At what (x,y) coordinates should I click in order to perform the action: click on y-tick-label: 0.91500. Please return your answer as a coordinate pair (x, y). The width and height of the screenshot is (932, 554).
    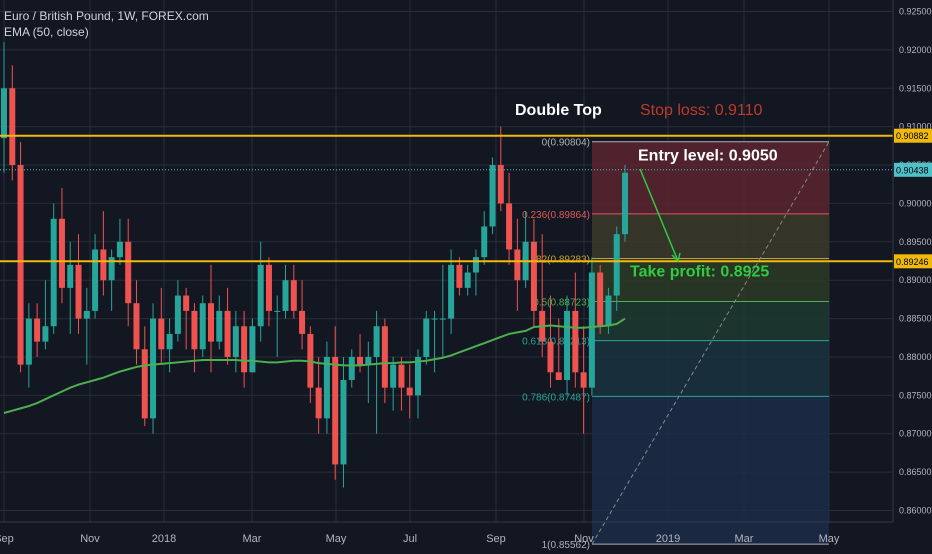
    Looking at the image, I should click on (915, 88).